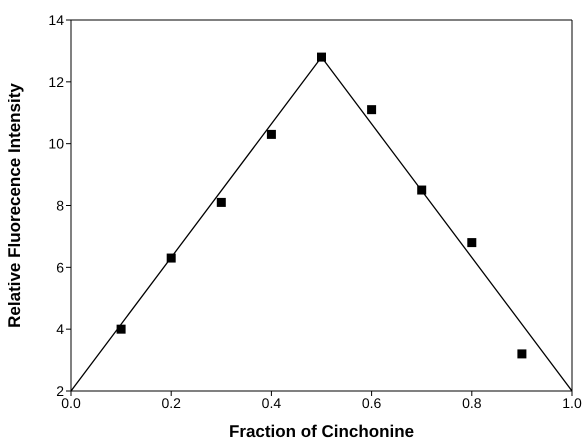  What do you see at coordinates (56, 20) in the screenshot?
I see `y-tick-label: 14` at bounding box center [56, 20].